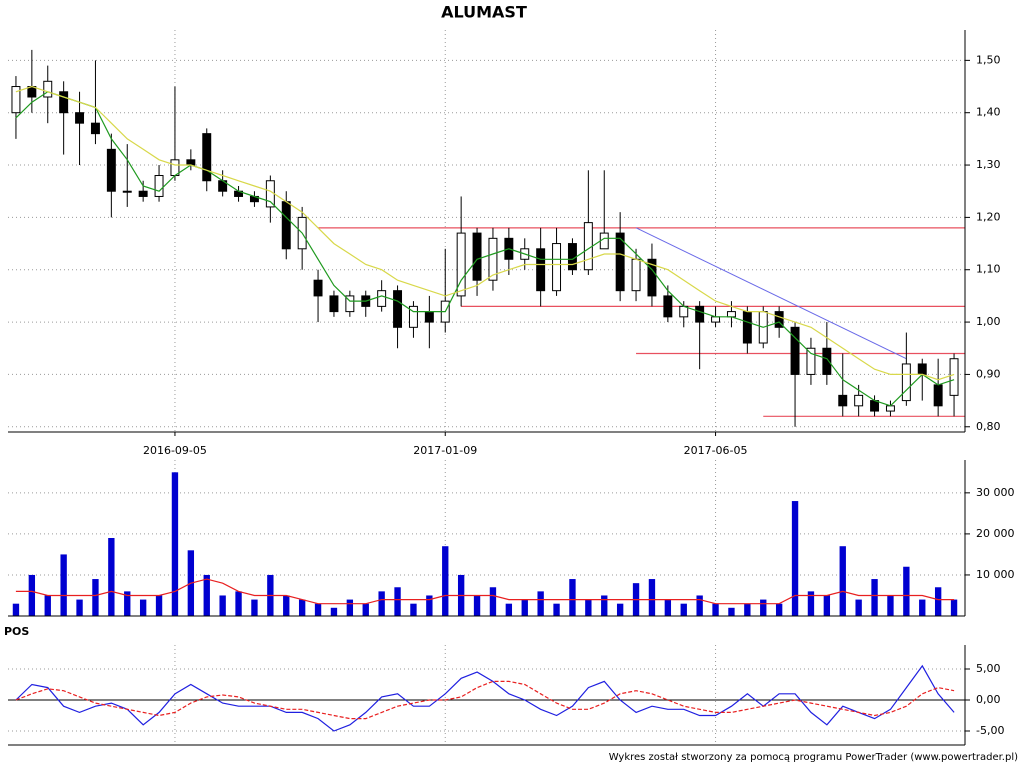 The height and width of the screenshot is (768, 1024). Describe the element at coordinates (988, 373) in the screenshot. I see `y-tick-label: 0,90` at that location.